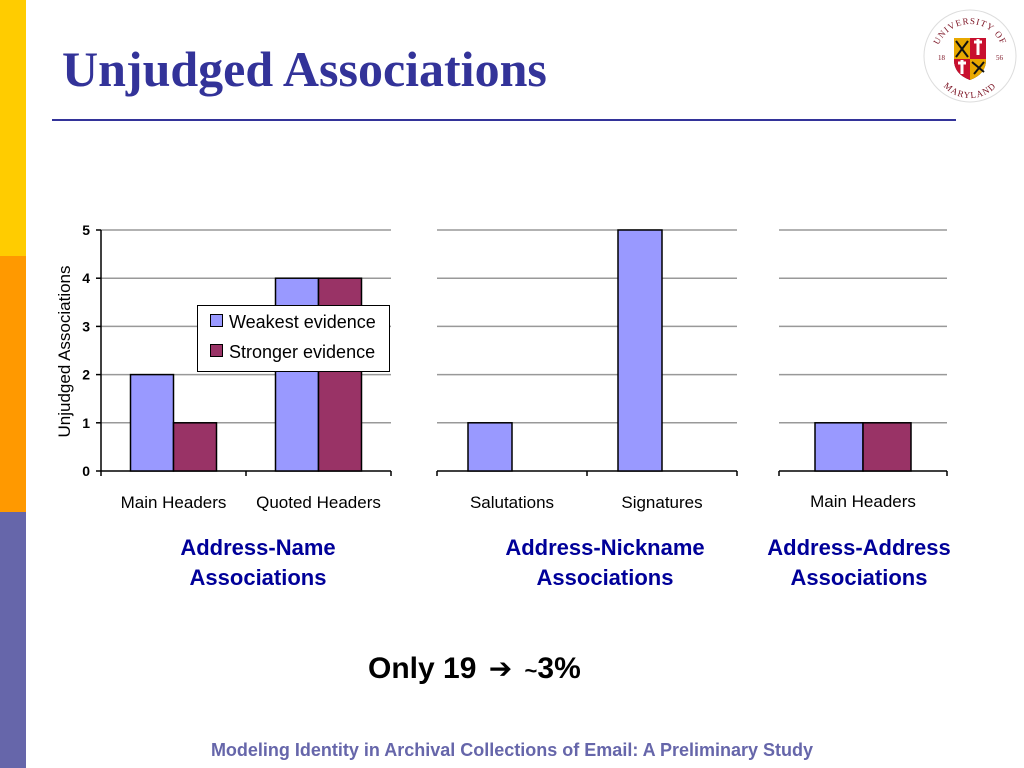  Describe the element at coordinates (1000, 58) in the screenshot. I see `seal-year-right: 56` at that location.